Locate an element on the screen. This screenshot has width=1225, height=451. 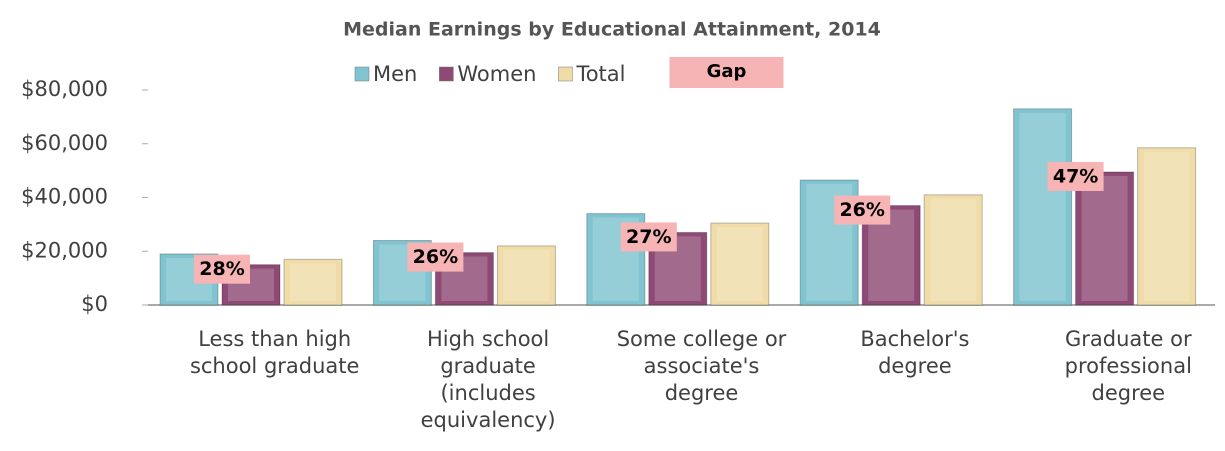
gap-label: 47% is located at coordinates (1075, 176).